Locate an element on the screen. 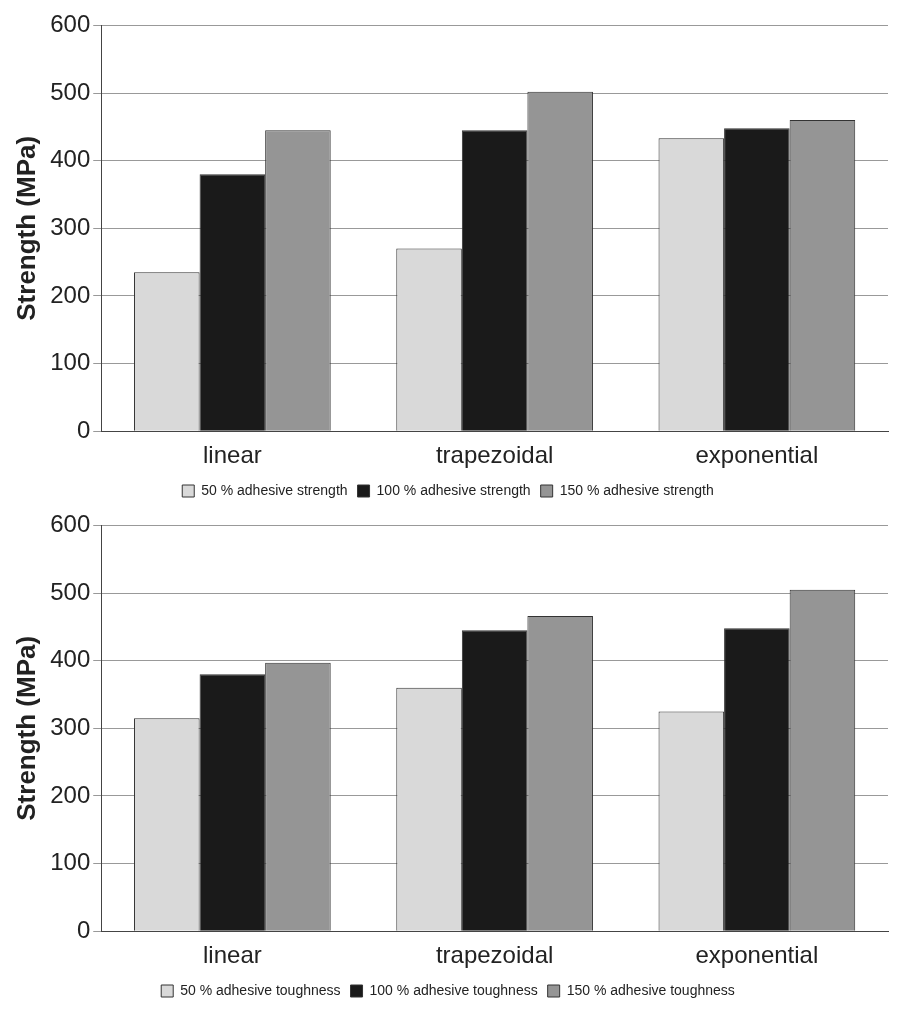 The width and height of the screenshot is (923, 1032). legend-label: 100 % adhesive strength is located at coordinates (453, 489).